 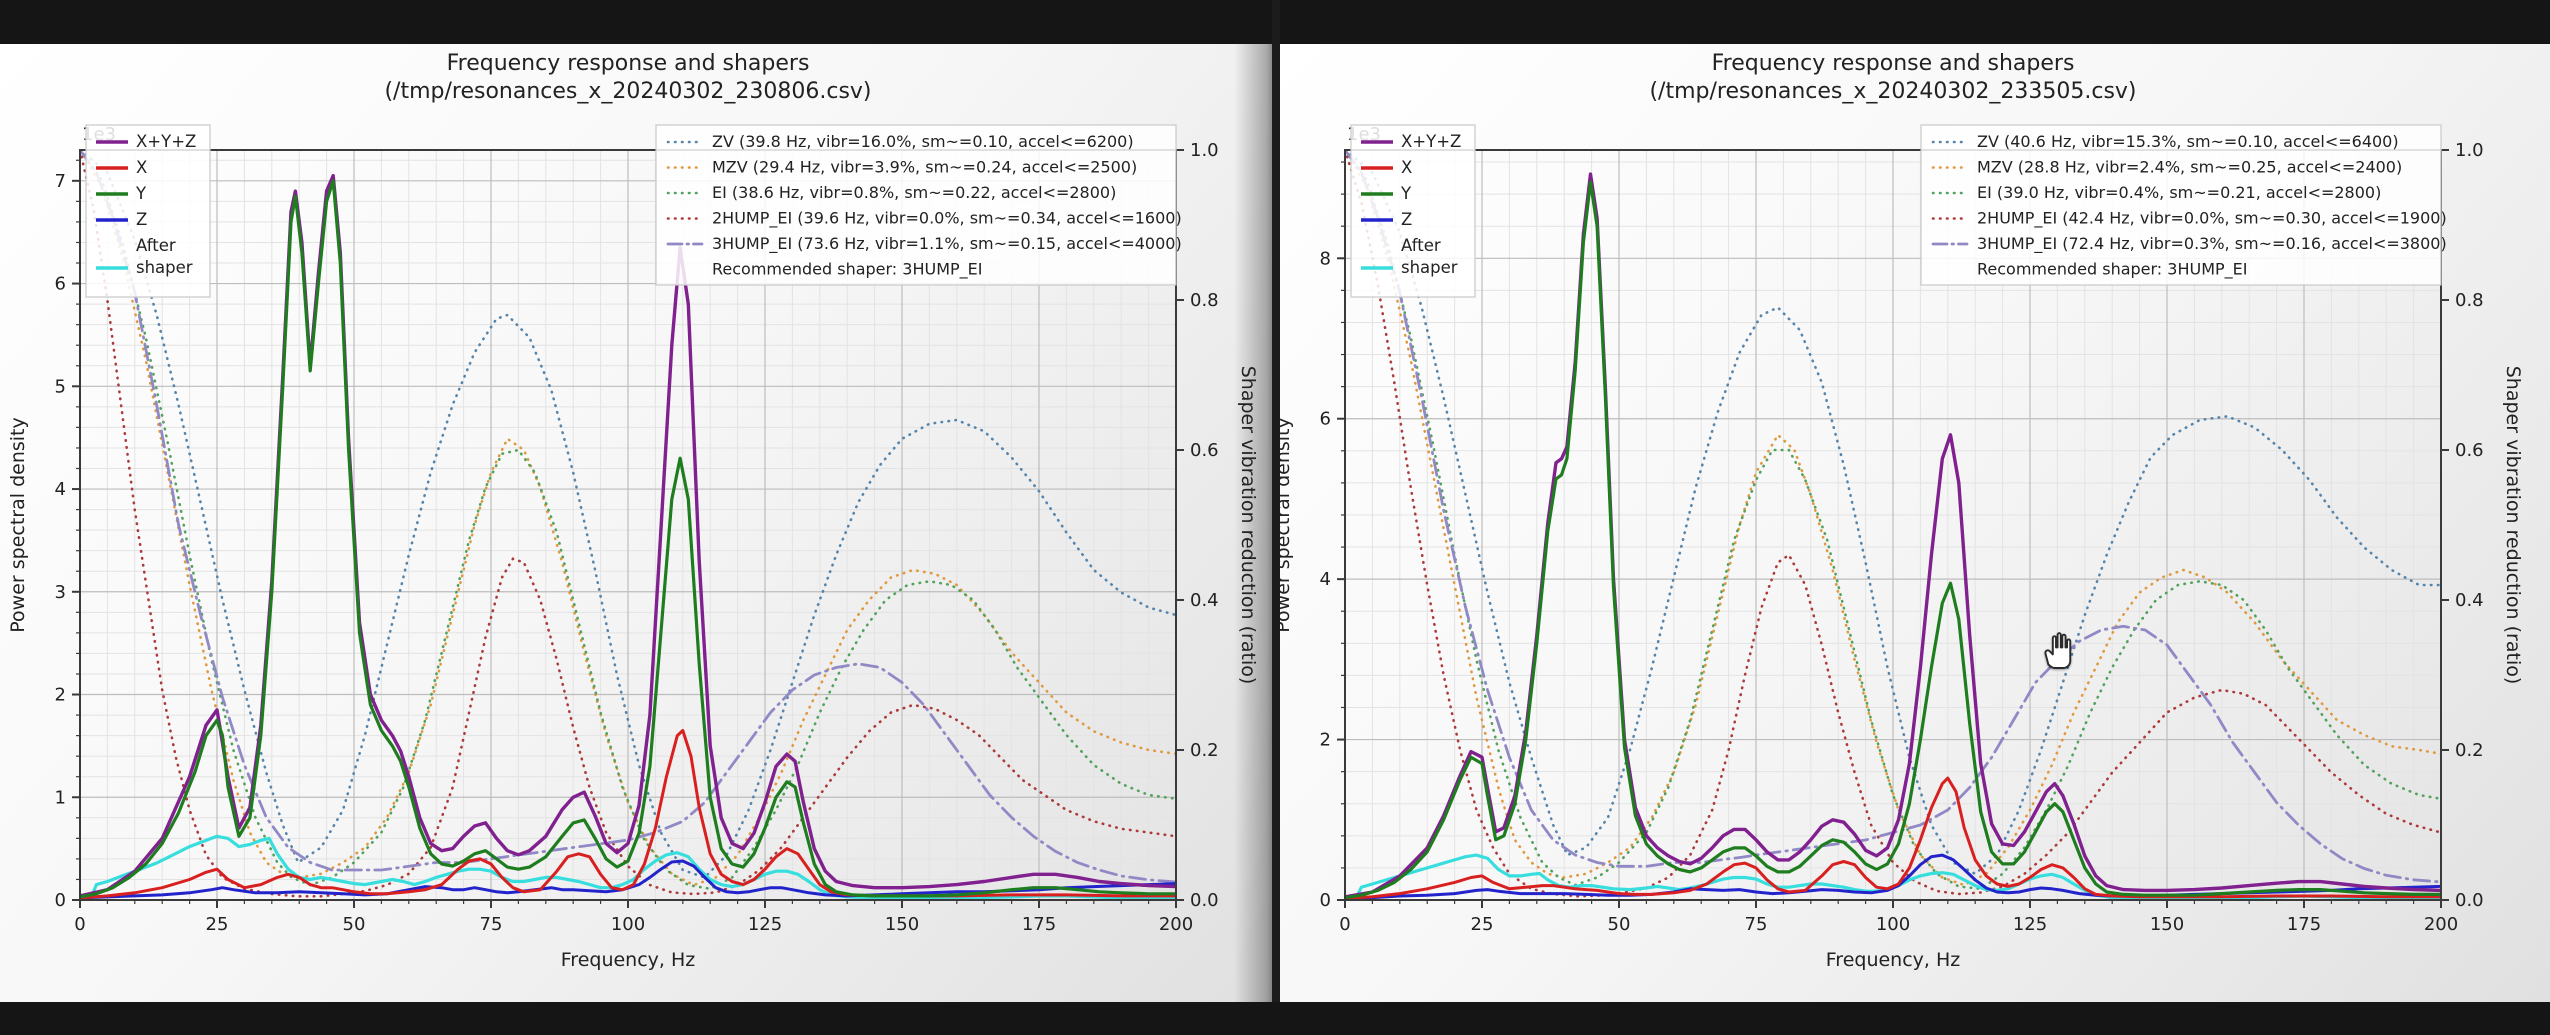 What do you see at coordinates (60, 386) in the screenshot?
I see `psd-tick-label: 5` at bounding box center [60, 386].